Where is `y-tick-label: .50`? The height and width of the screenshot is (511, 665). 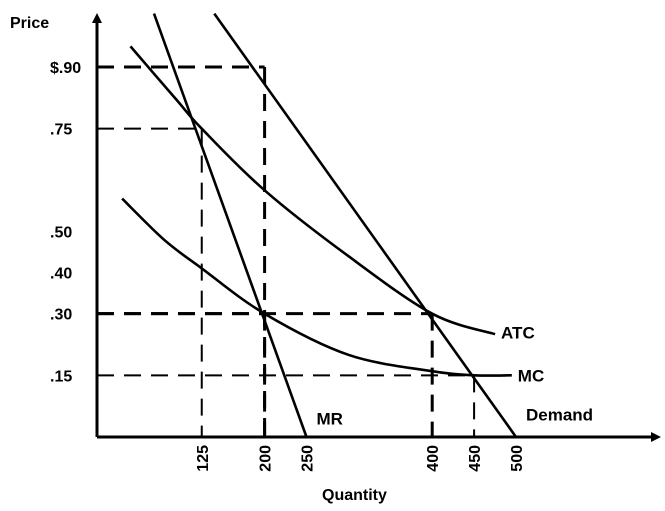
y-tick-label: .50 is located at coordinates (61, 232).